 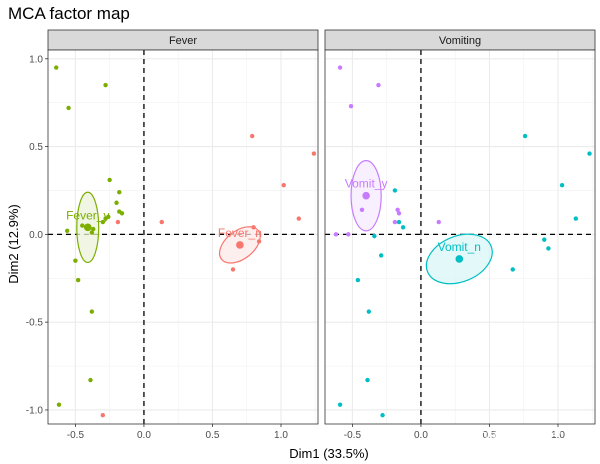 I want to click on strip-label: Fever, so click(x=183, y=41).